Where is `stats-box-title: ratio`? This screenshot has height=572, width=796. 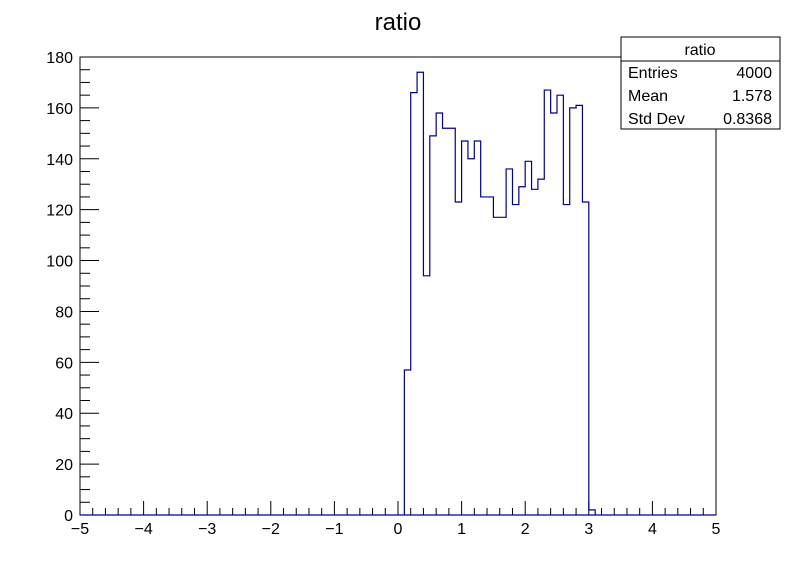
stats-box-title: ratio is located at coordinates (699, 50).